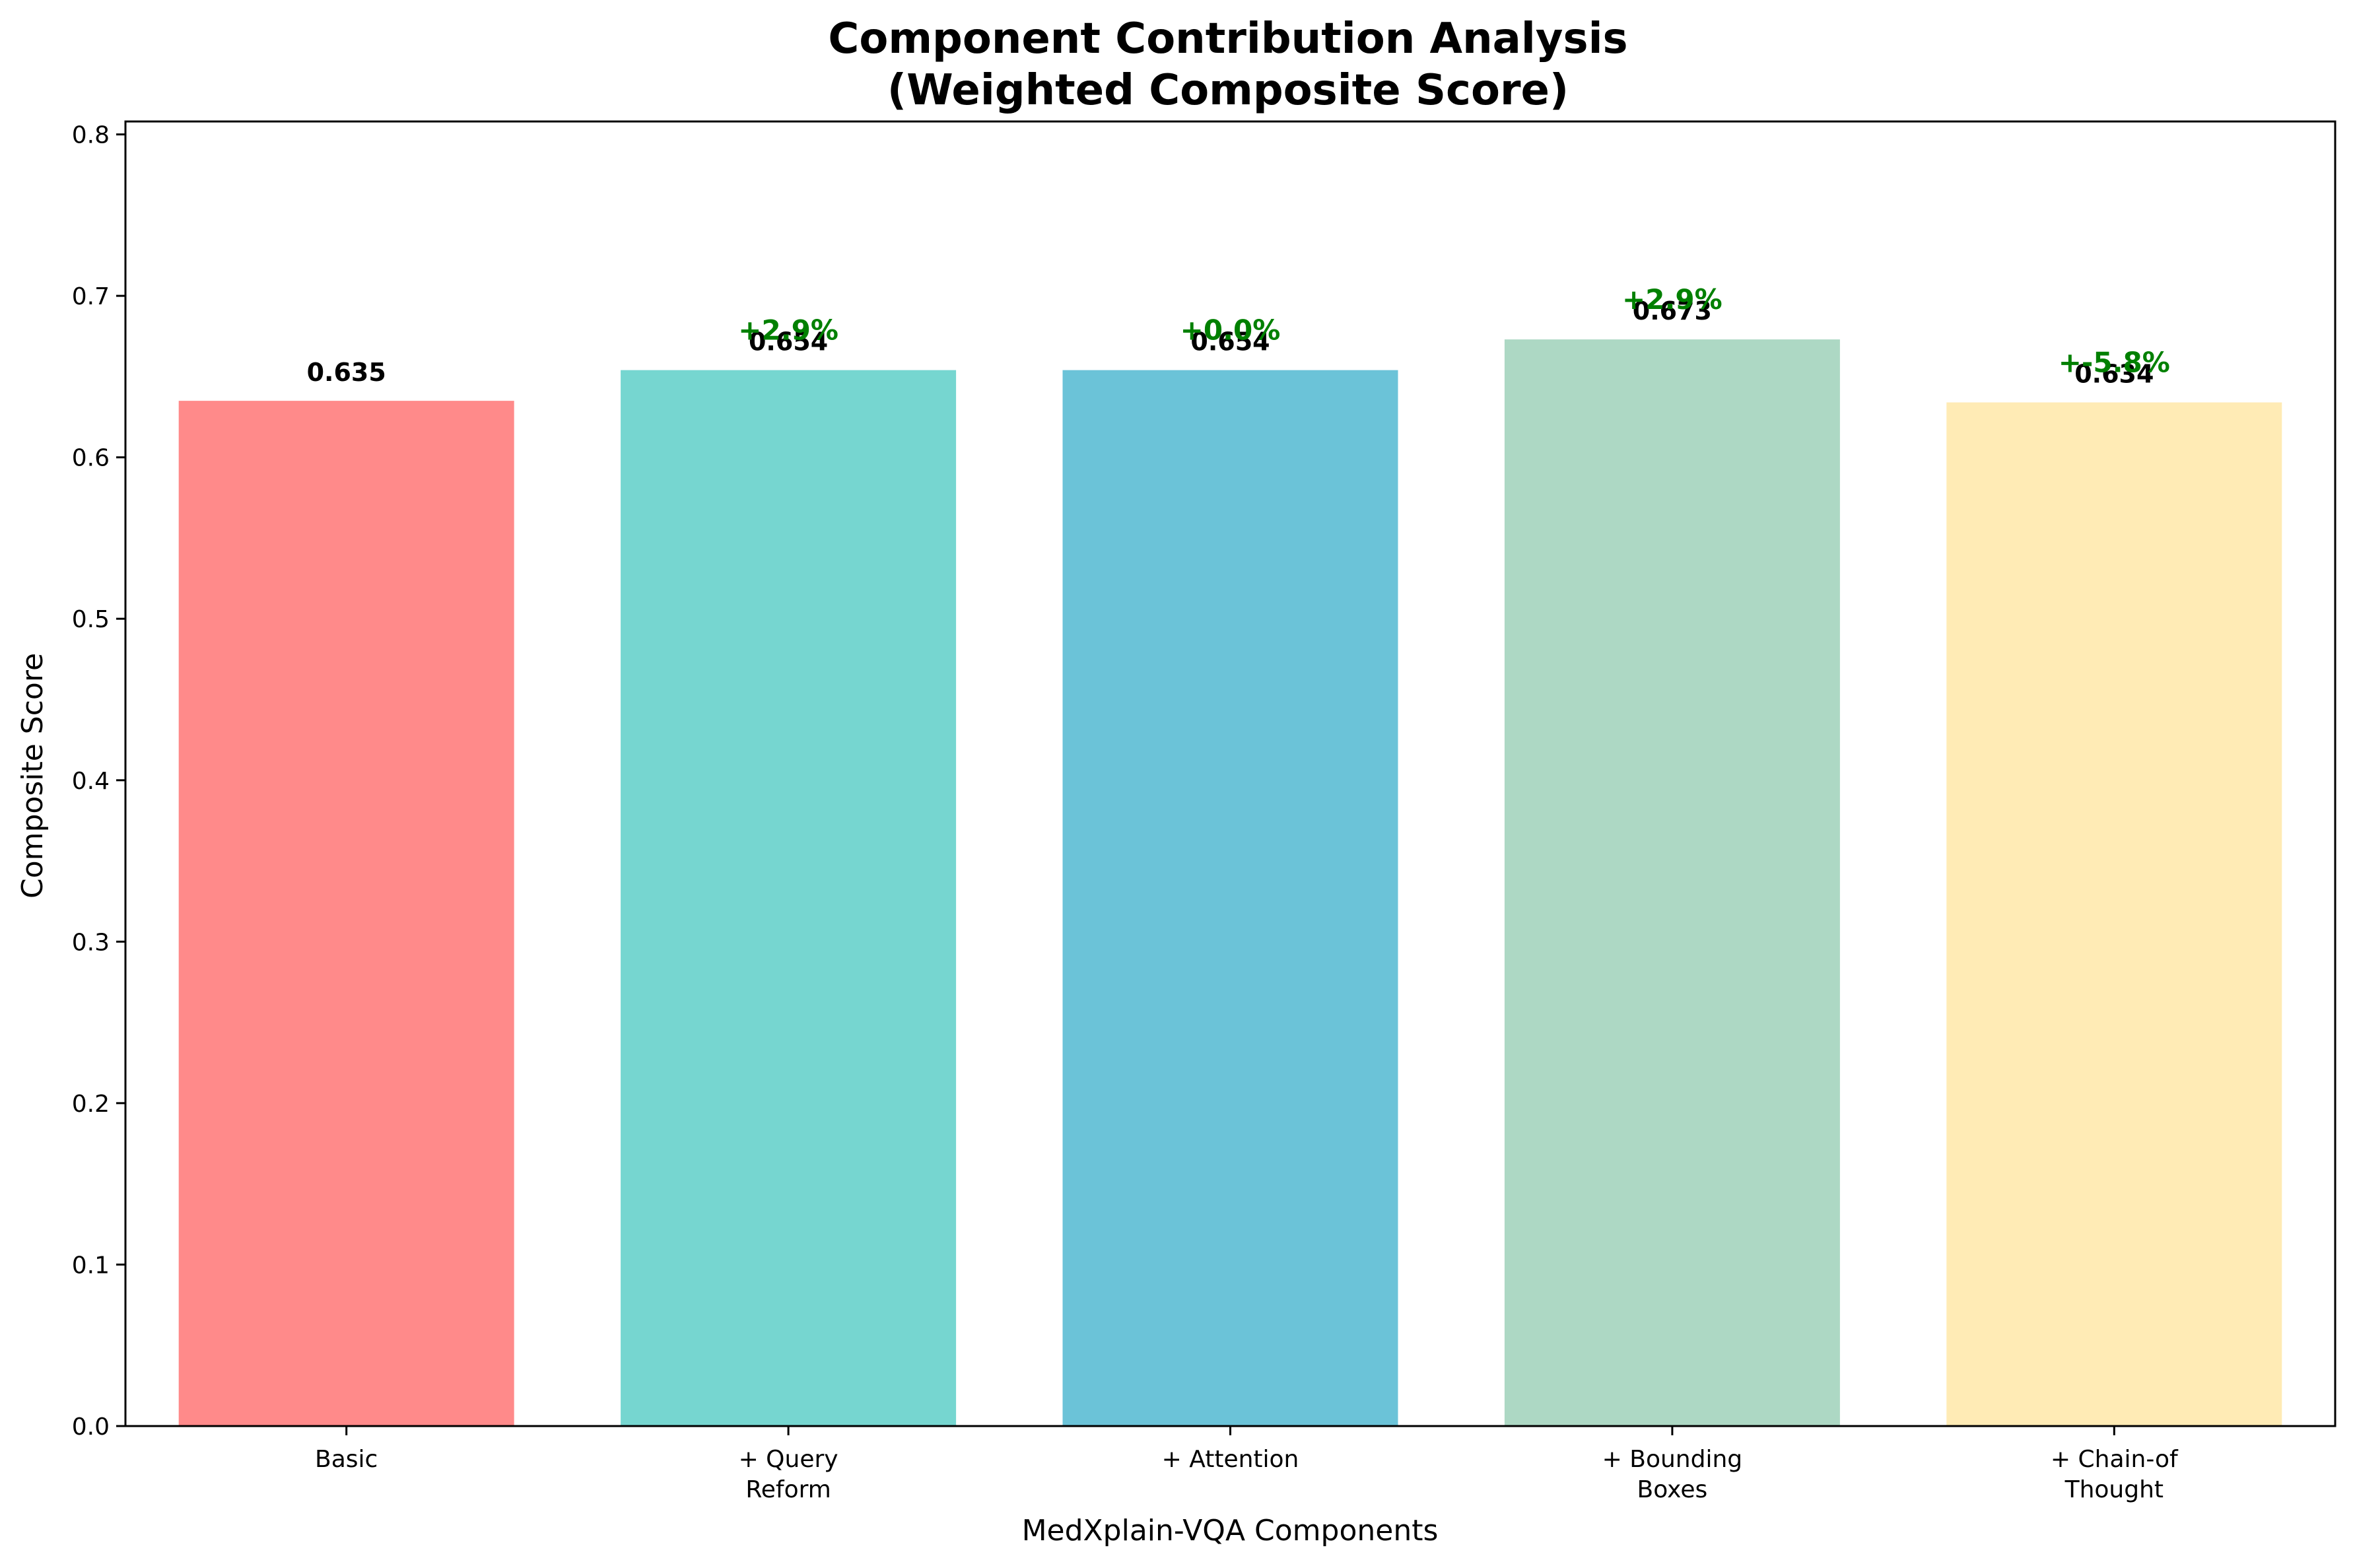  I want to click on y-tick-label-3: 0.3, so click(91, 942).